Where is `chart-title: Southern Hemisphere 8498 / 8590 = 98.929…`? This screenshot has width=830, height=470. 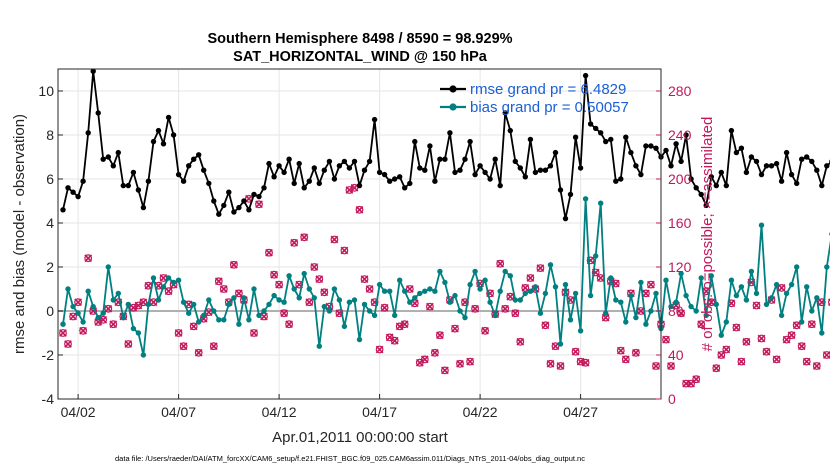 chart-title: Southern Hemisphere 8498 / 8590 = 98.929… is located at coordinates (359, 39).